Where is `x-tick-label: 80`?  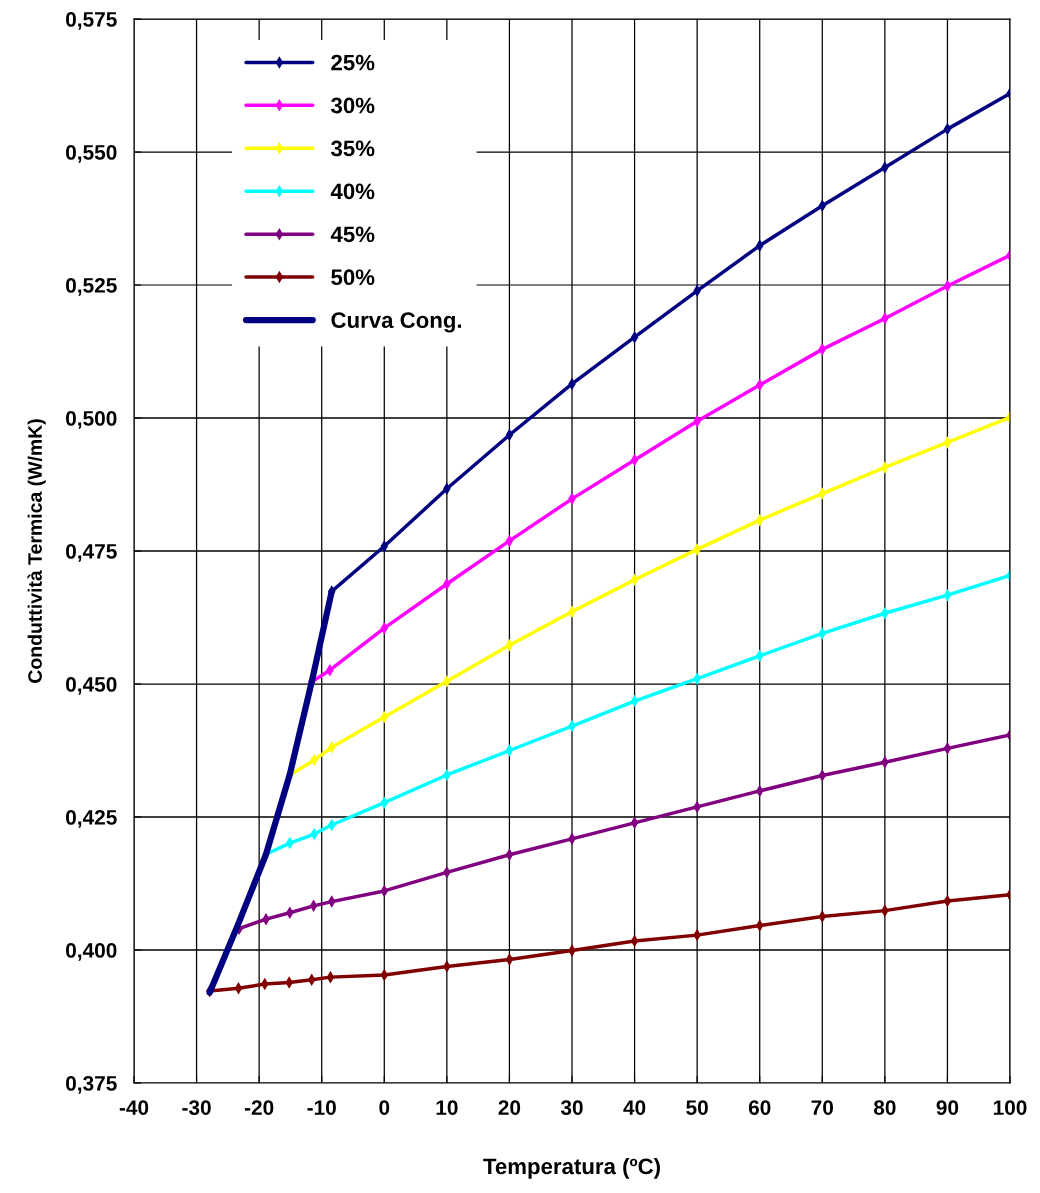 x-tick-label: 80 is located at coordinates (884, 1107).